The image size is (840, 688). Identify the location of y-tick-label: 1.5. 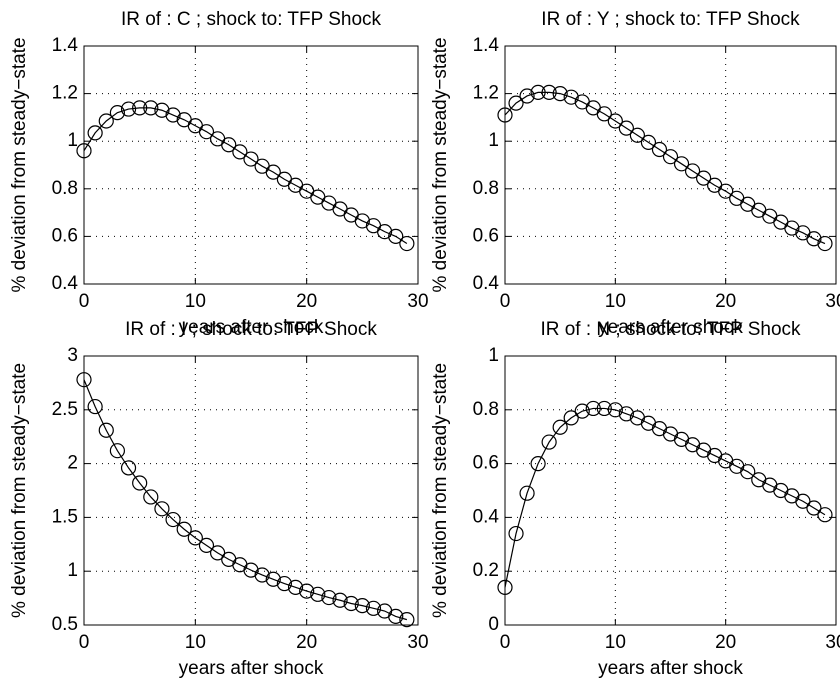
(65, 516).